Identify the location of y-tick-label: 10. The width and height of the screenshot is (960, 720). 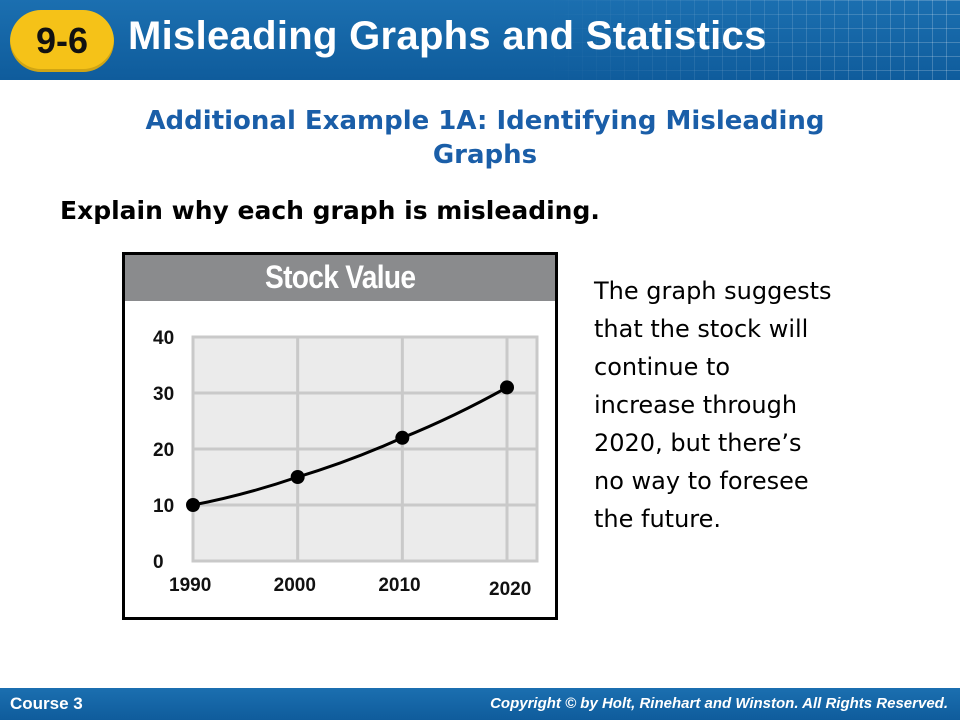
(163, 506).